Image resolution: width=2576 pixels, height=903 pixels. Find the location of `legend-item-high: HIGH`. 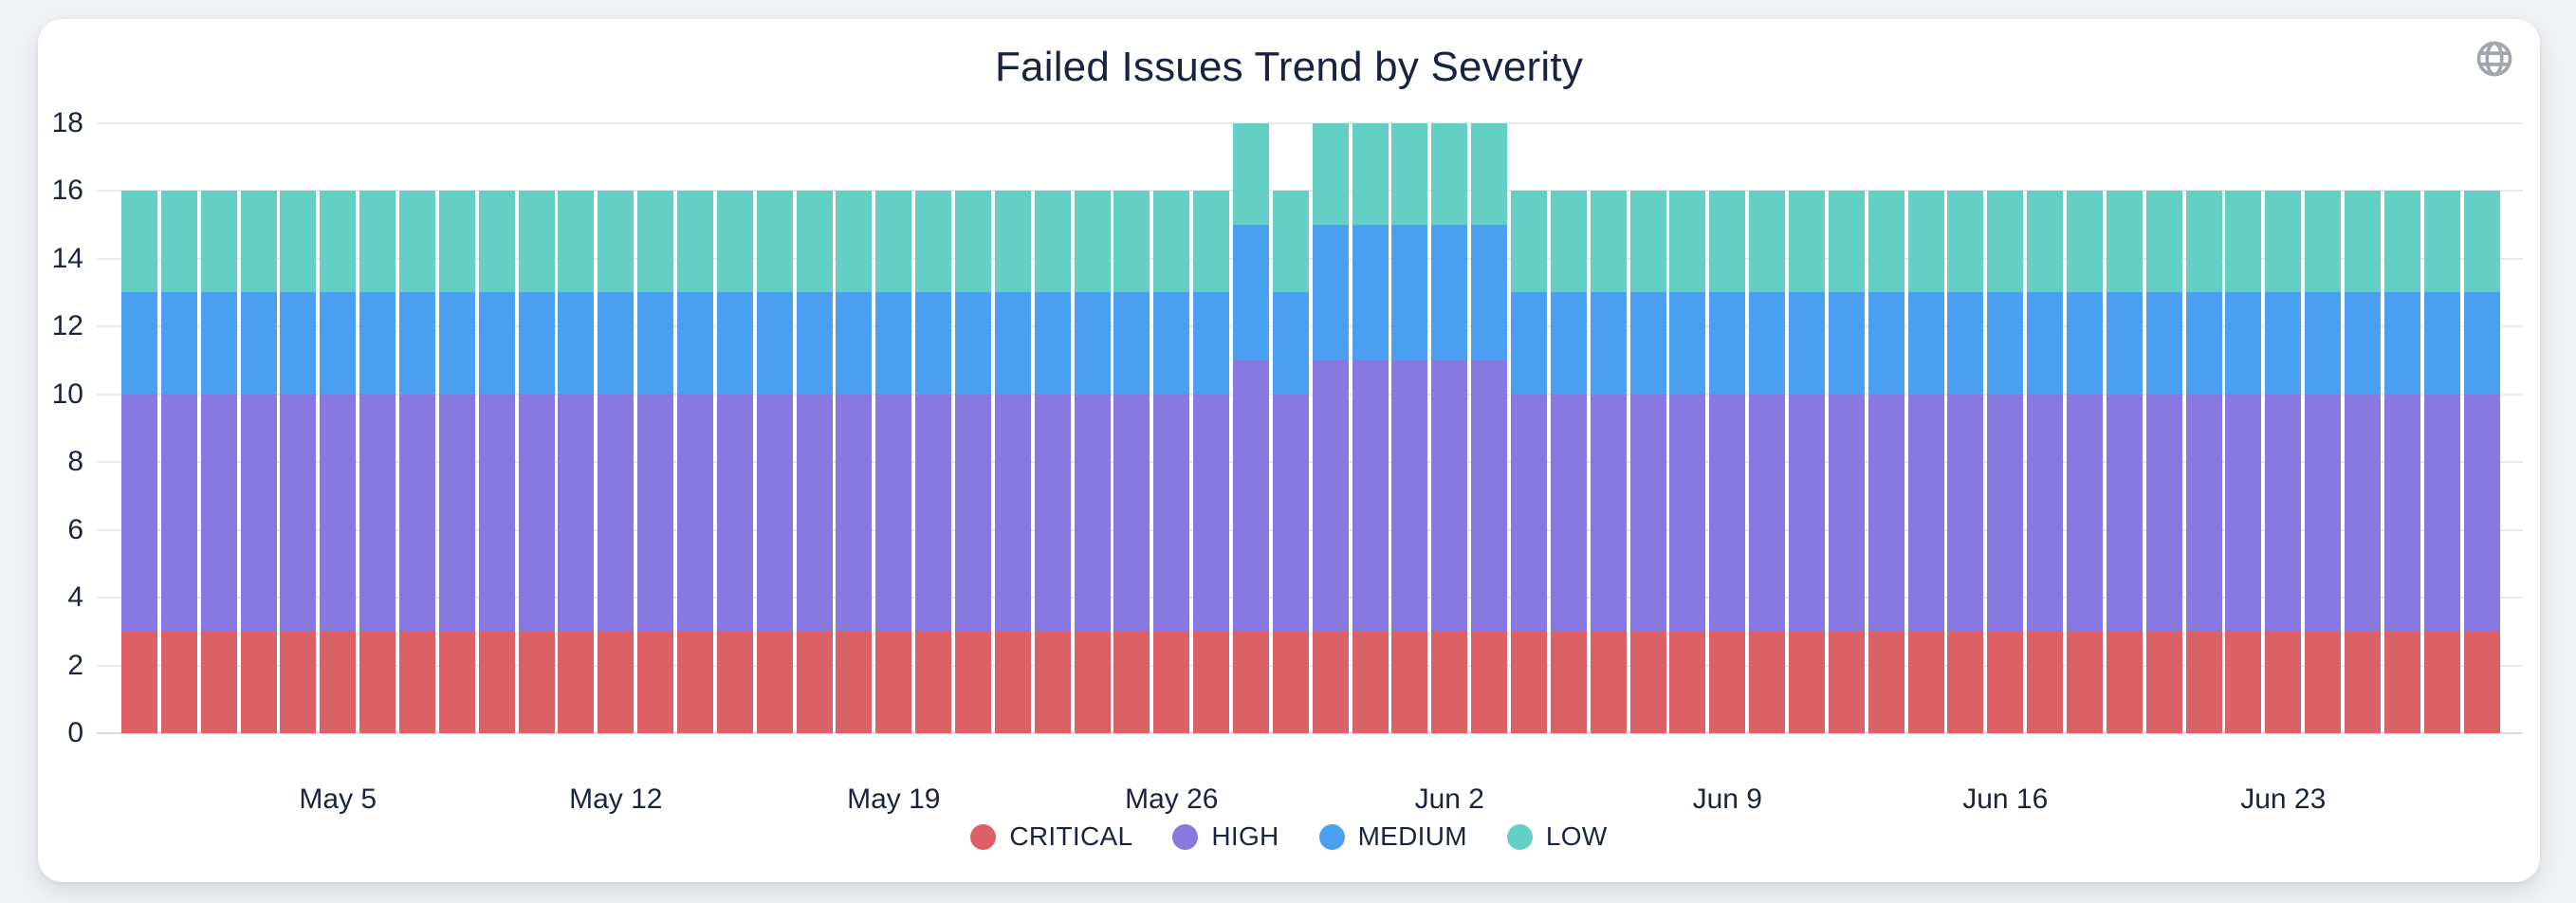

legend-item-high: HIGH is located at coordinates (1225, 836).